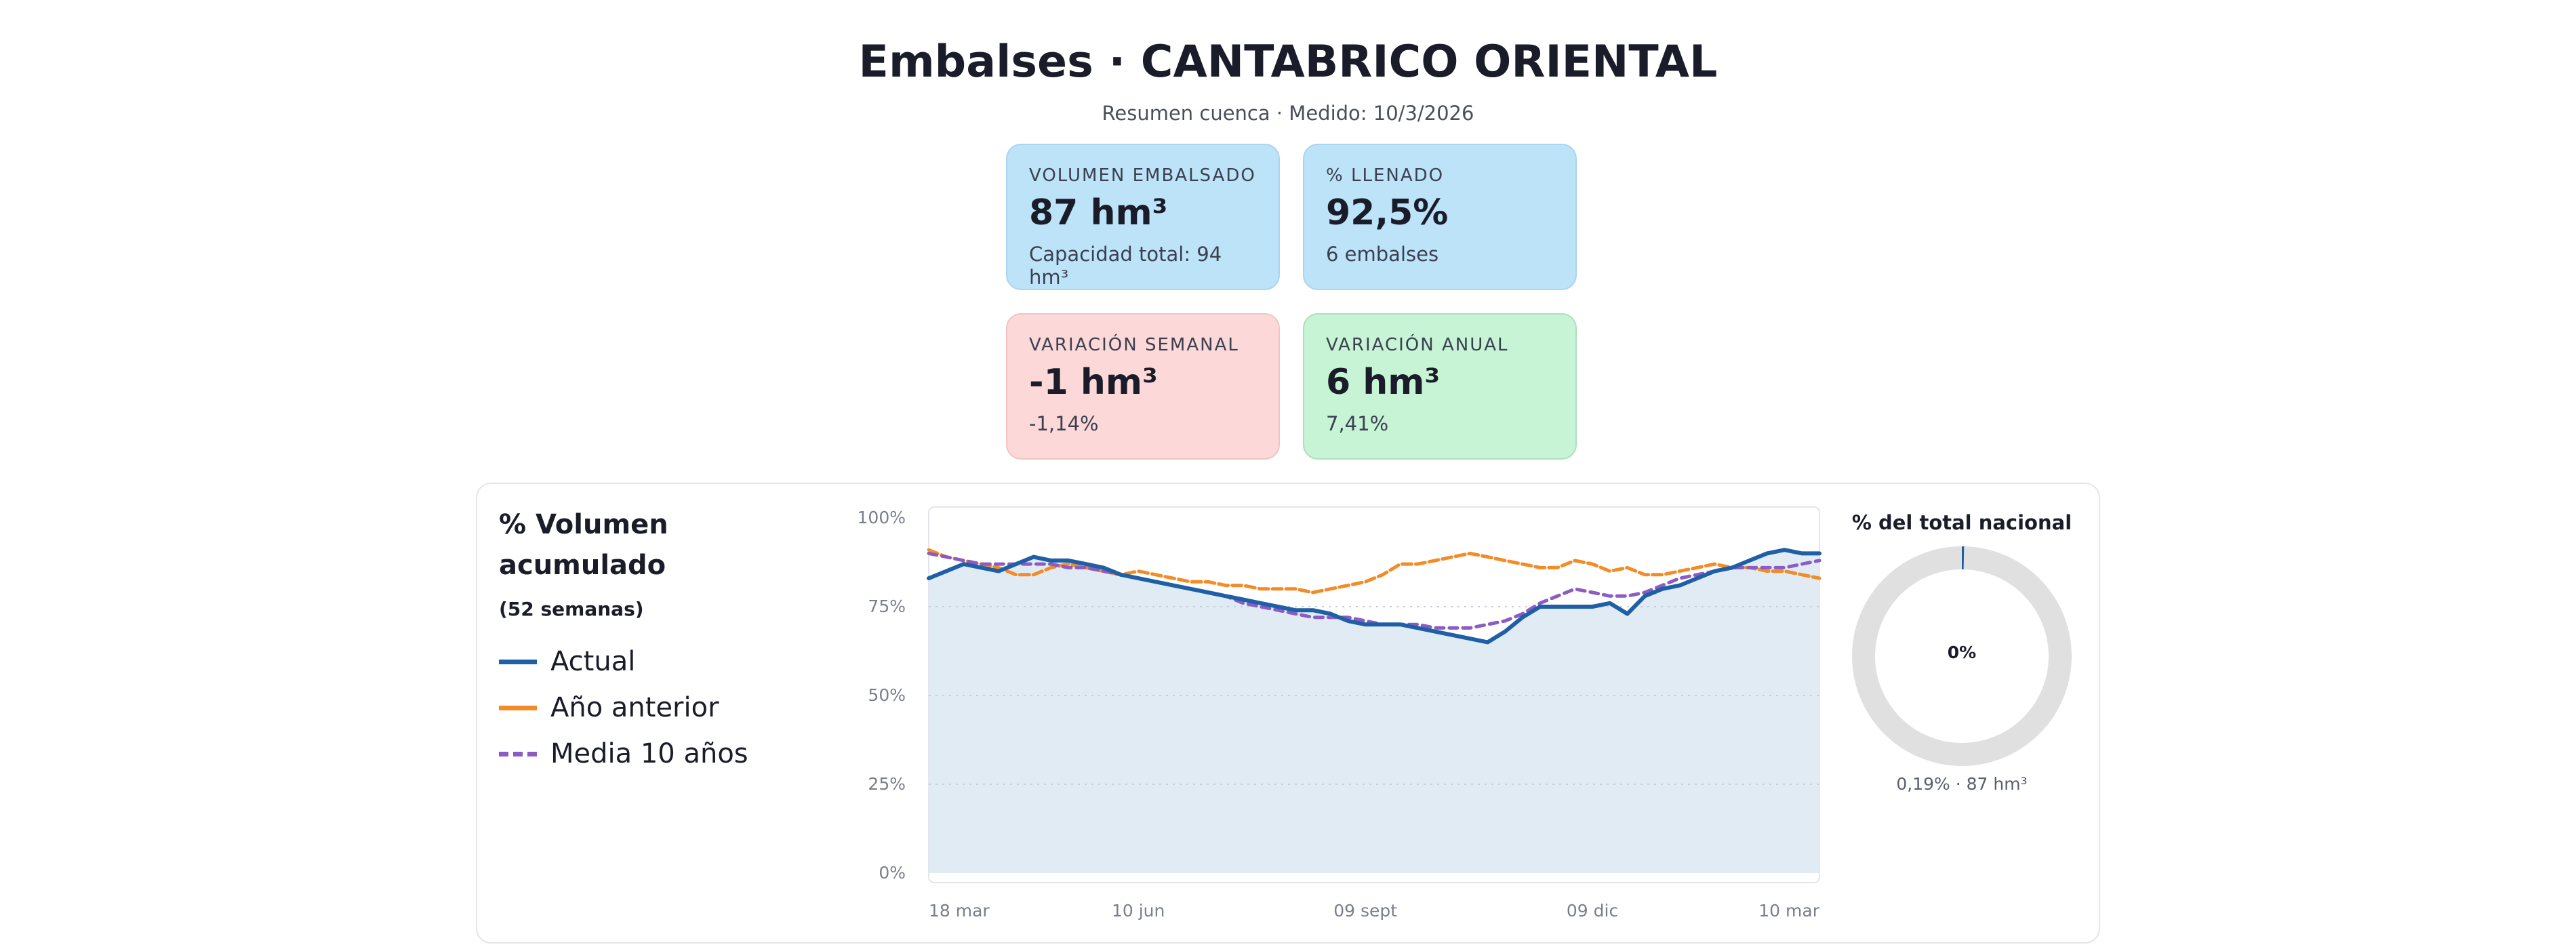 The height and width of the screenshot is (949, 2576). What do you see at coordinates (1064, 423) in the screenshot?
I see `card-sub: -1,14%` at bounding box center [1064, 423].